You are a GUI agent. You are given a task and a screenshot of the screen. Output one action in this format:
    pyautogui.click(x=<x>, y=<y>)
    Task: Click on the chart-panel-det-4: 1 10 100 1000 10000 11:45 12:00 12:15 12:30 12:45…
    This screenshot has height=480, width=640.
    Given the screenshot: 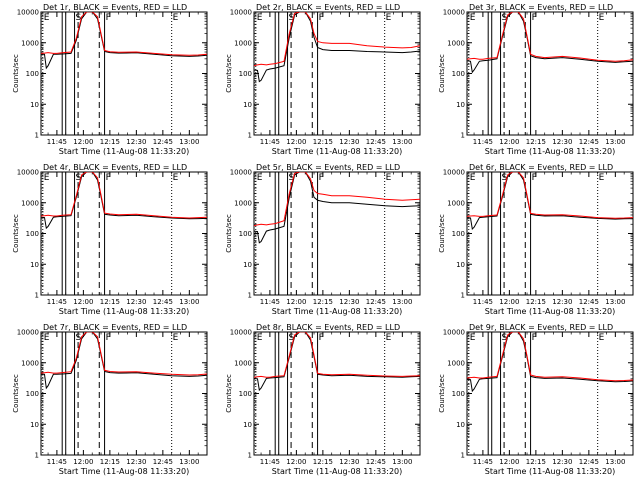 What is the action you would take?
    pyautogui.click(x=106, y=240)
    